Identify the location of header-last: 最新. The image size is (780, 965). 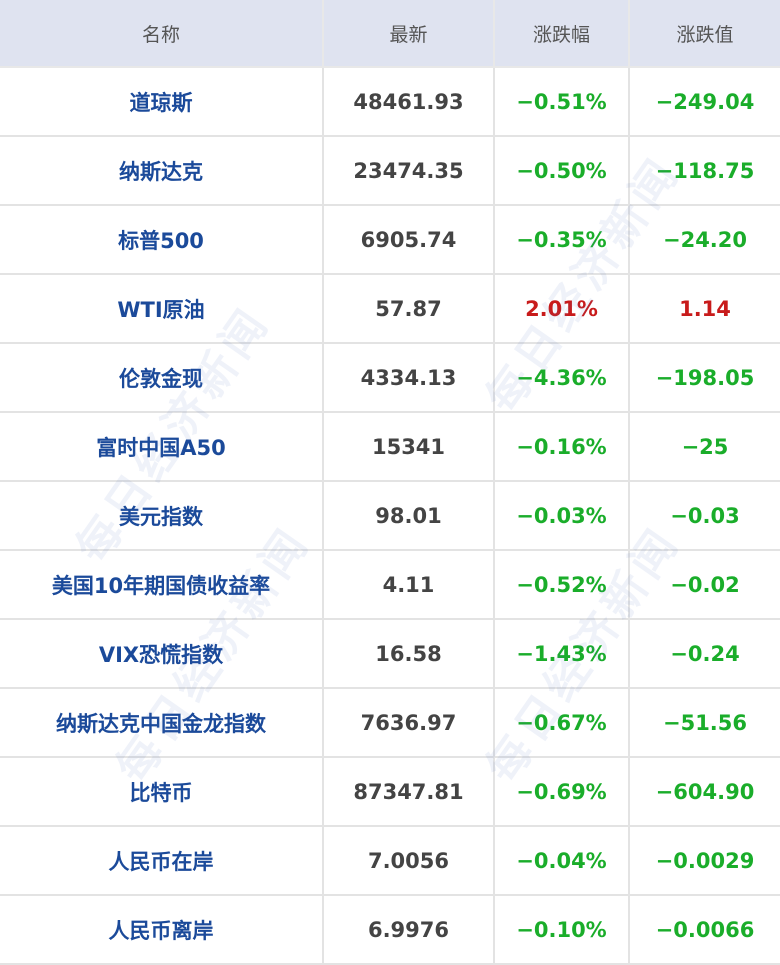
(408, 34).